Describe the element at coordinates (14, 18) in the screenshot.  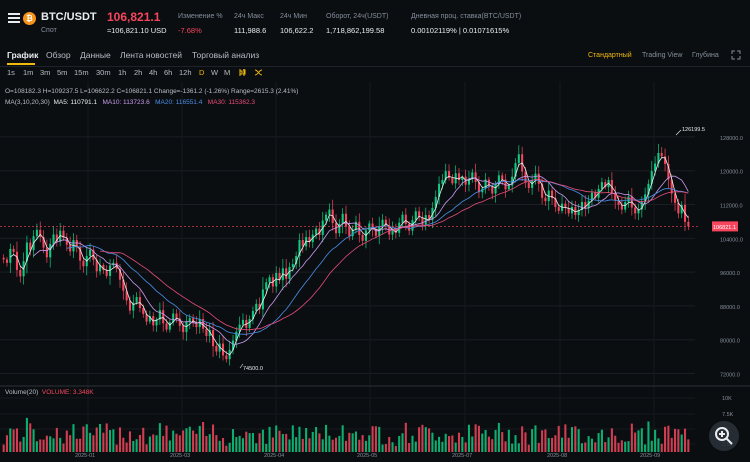
I see `menu-icon` at that location.